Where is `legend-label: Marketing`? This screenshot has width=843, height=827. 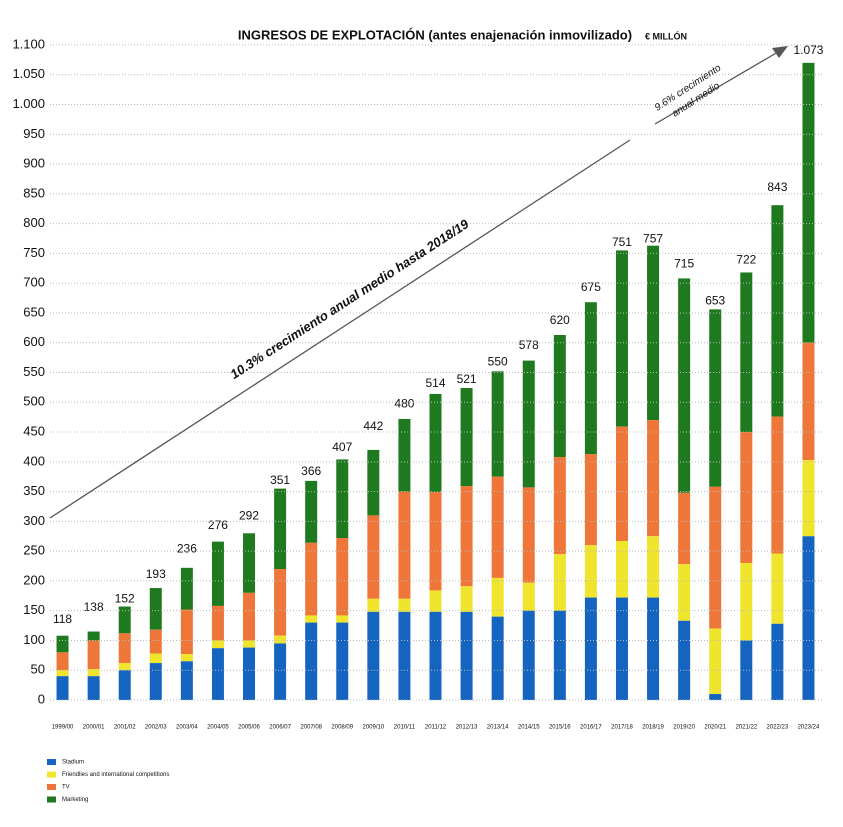
legend-label: Marketing is located at coordinates (75, 800).